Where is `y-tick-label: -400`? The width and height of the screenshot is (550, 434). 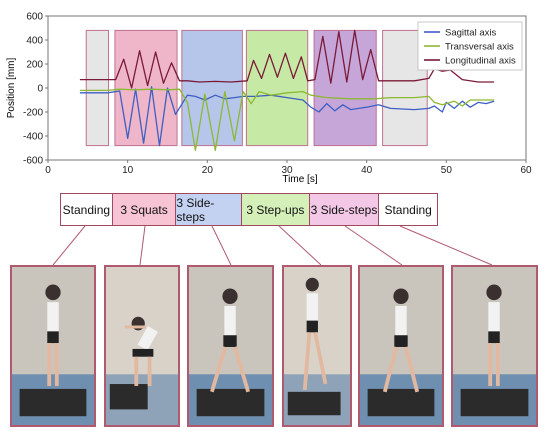
y-tick-label: -400 is located at coordinates (33, 137).